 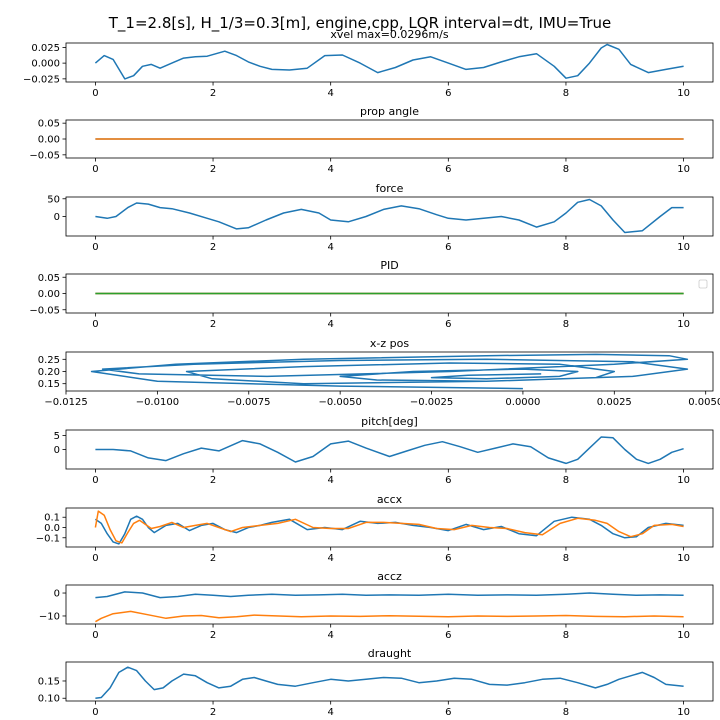 What do you see at coordinates (52, 528) in the screenshot?
I see `y-tick-label: 0.0` at bounding box center [52, 528].